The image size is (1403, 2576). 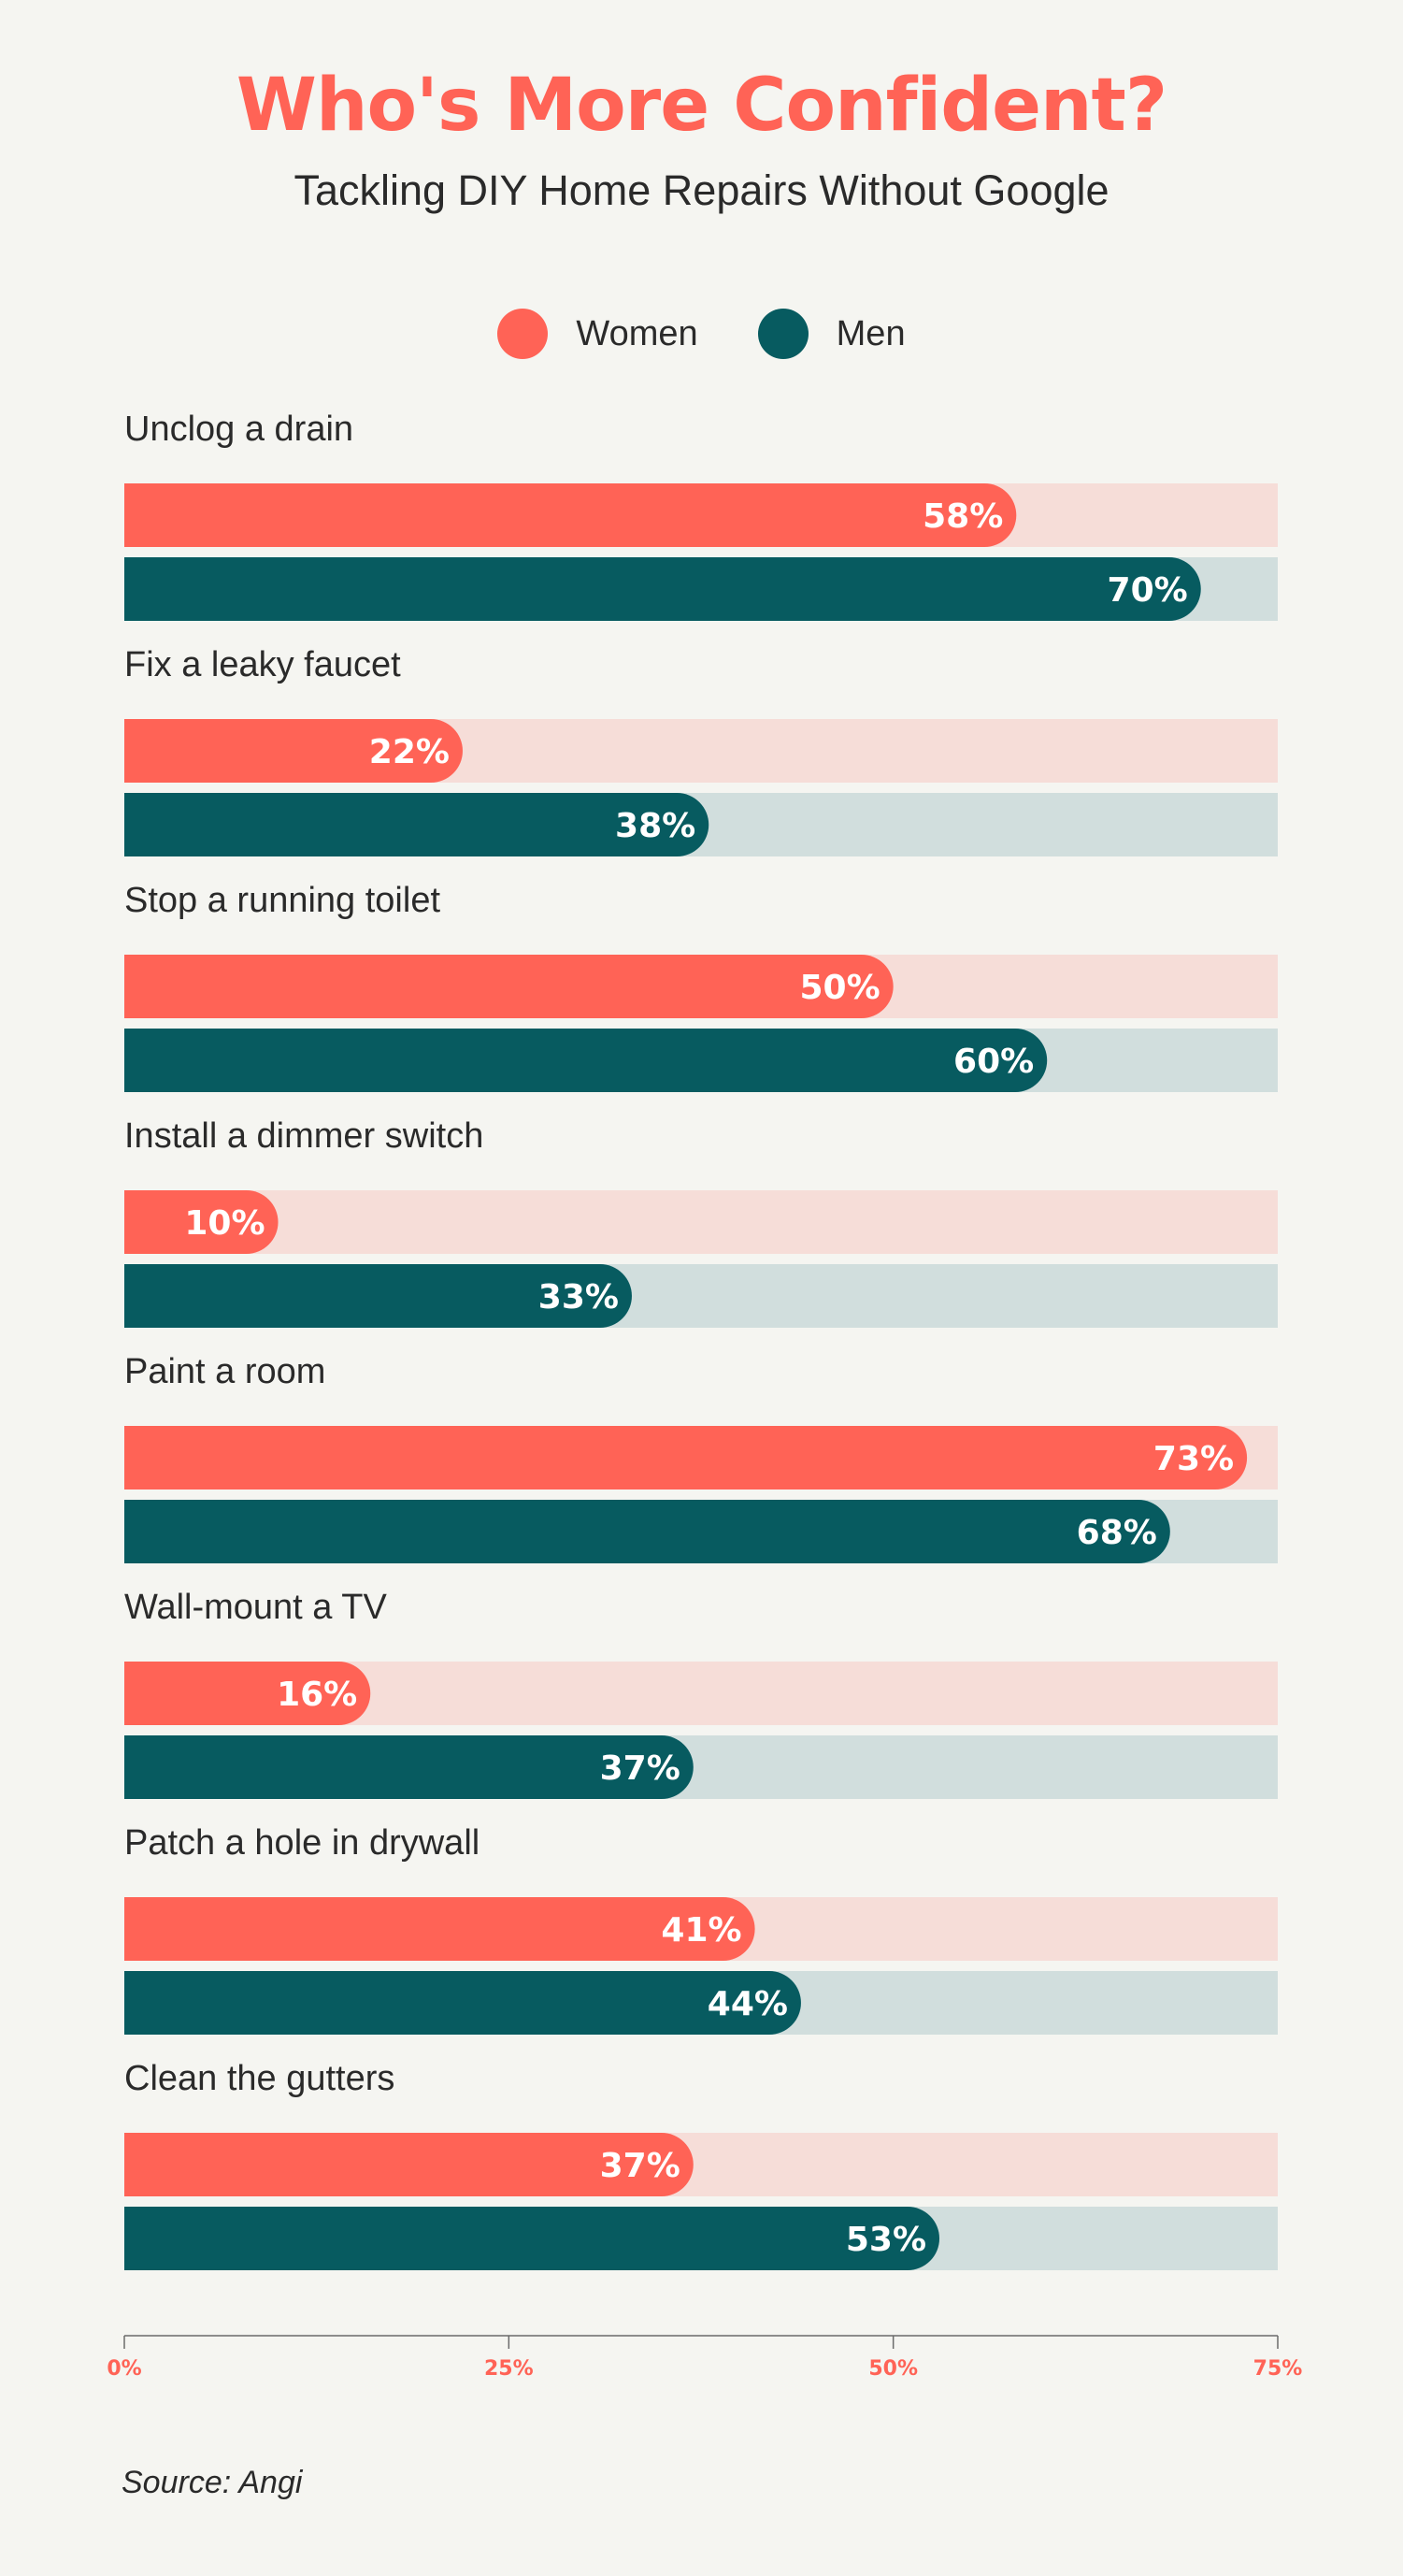 What do you see at coordinates (224, 1224) in the screenshot?
I see `data-label-women: 10%` at bounding box center [224, 1224].